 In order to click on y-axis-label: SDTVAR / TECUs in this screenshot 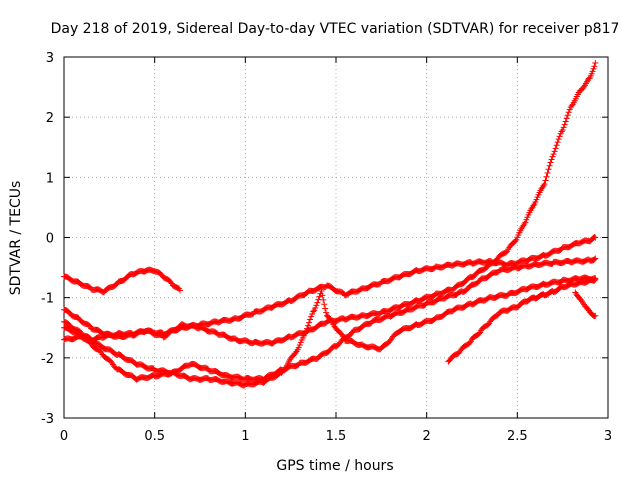, I will do `click(16, 238)`.